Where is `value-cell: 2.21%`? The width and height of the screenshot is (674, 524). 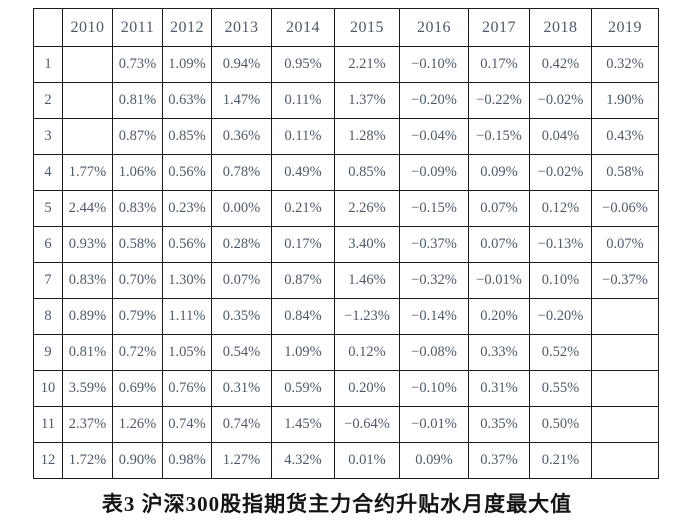 value-cell: 2.21% is located at coordinates (367, 64).